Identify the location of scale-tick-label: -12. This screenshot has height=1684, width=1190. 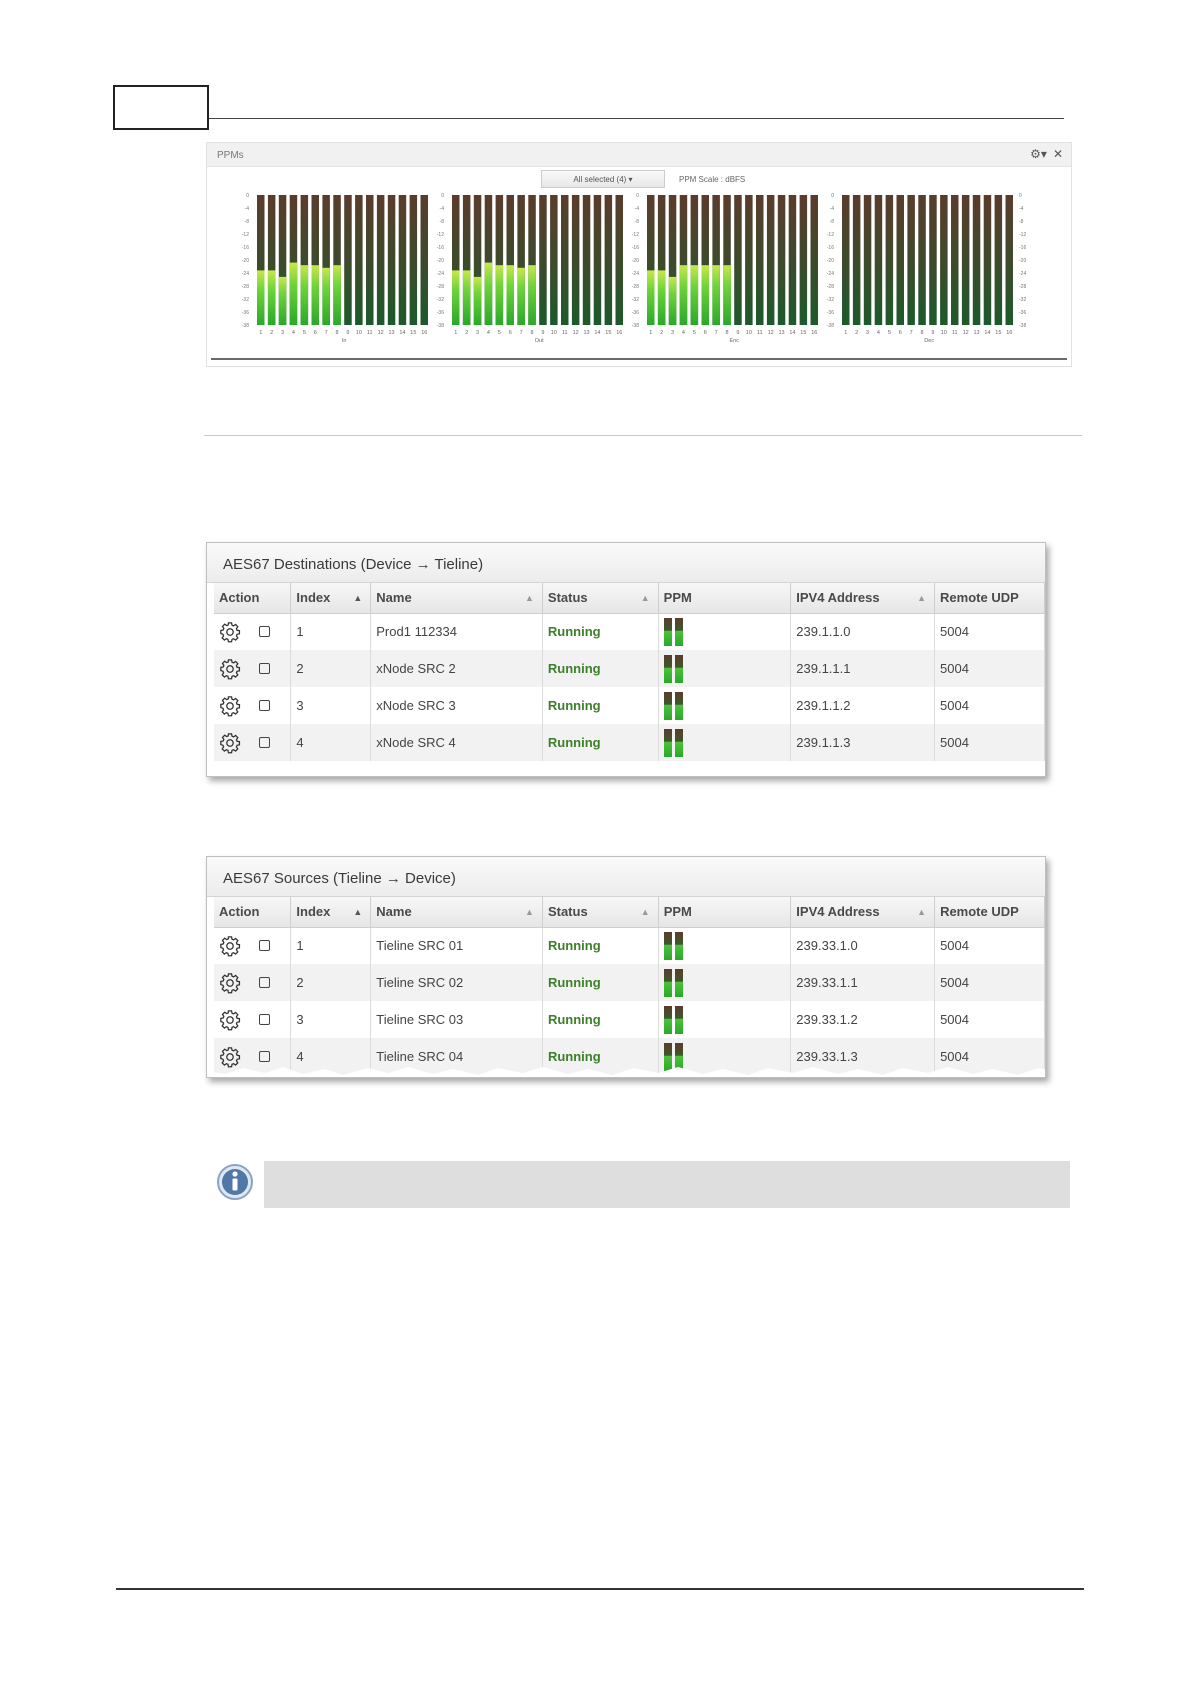
(635, 235).